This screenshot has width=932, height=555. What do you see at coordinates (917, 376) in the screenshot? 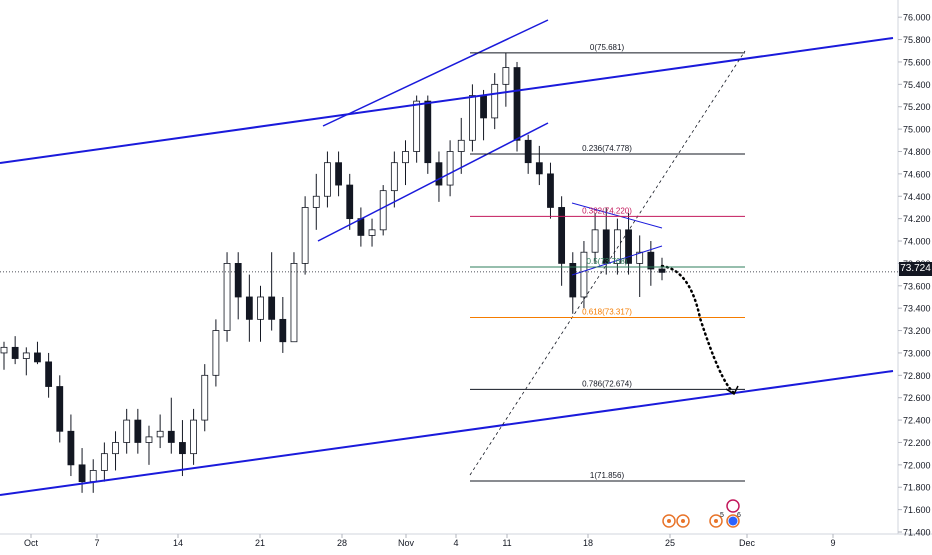
I see `y-tick-label: 72.800` at bounding box center [917, 376].